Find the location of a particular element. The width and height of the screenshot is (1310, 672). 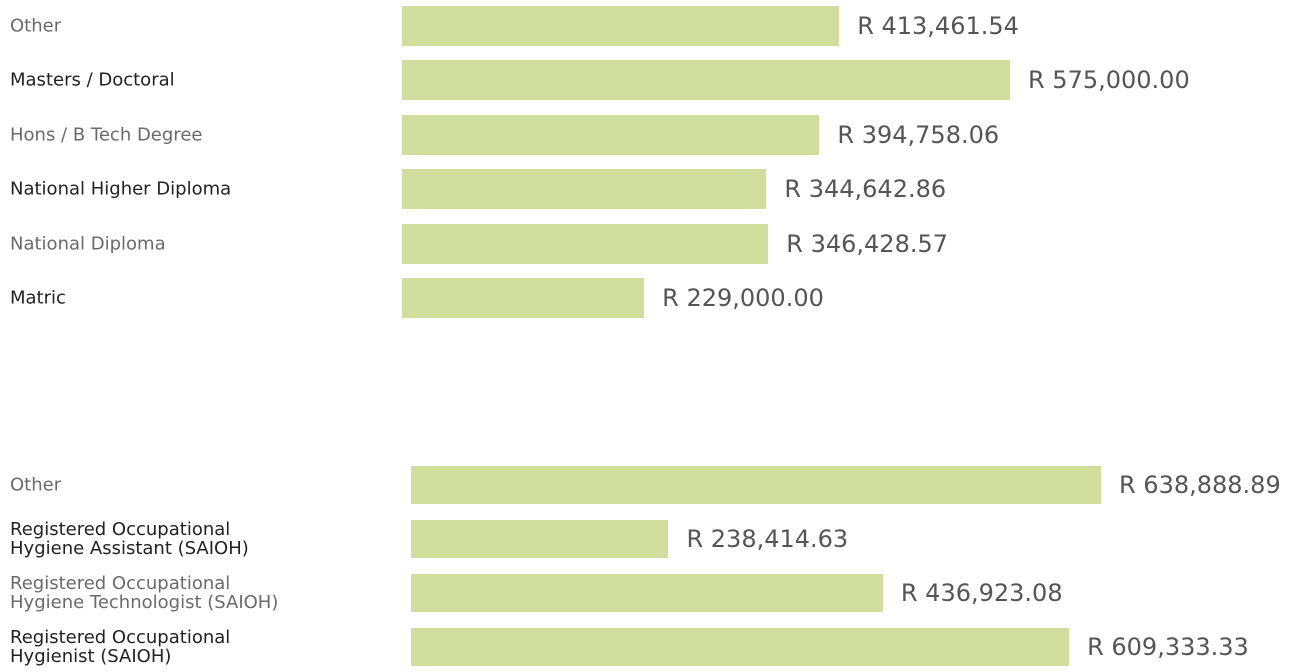

value-label: R 413,461.54 is located at coordinates (938, 26).